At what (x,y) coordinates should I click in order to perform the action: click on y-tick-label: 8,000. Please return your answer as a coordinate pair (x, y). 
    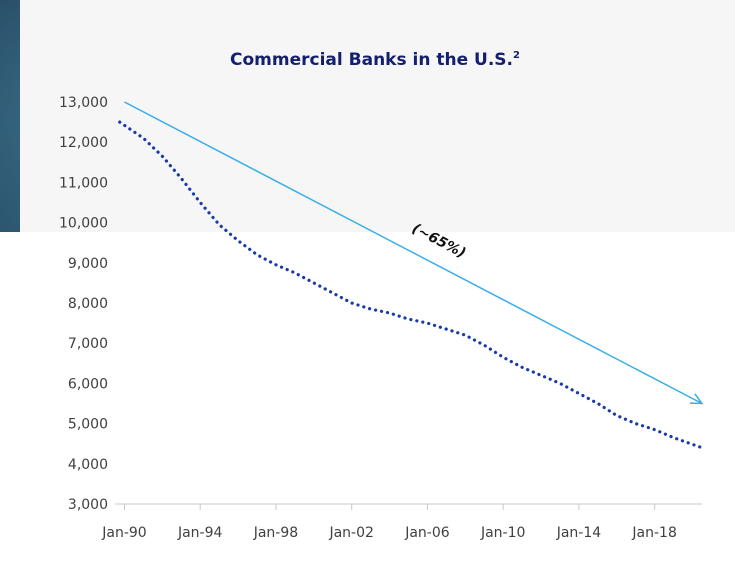
    Looking at the image, I should click on (88, 304).